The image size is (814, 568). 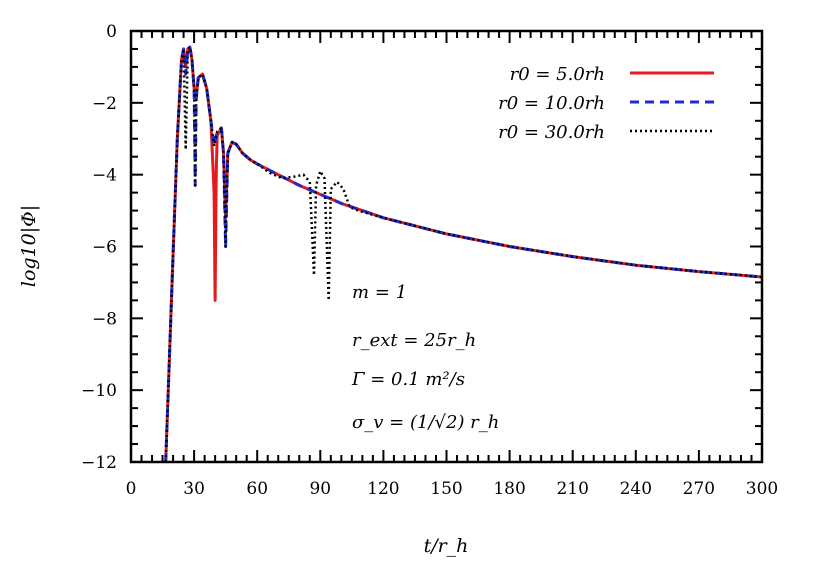 I want to click on legend-label: r0 = 10.0rh, so click(x=551, y=103).